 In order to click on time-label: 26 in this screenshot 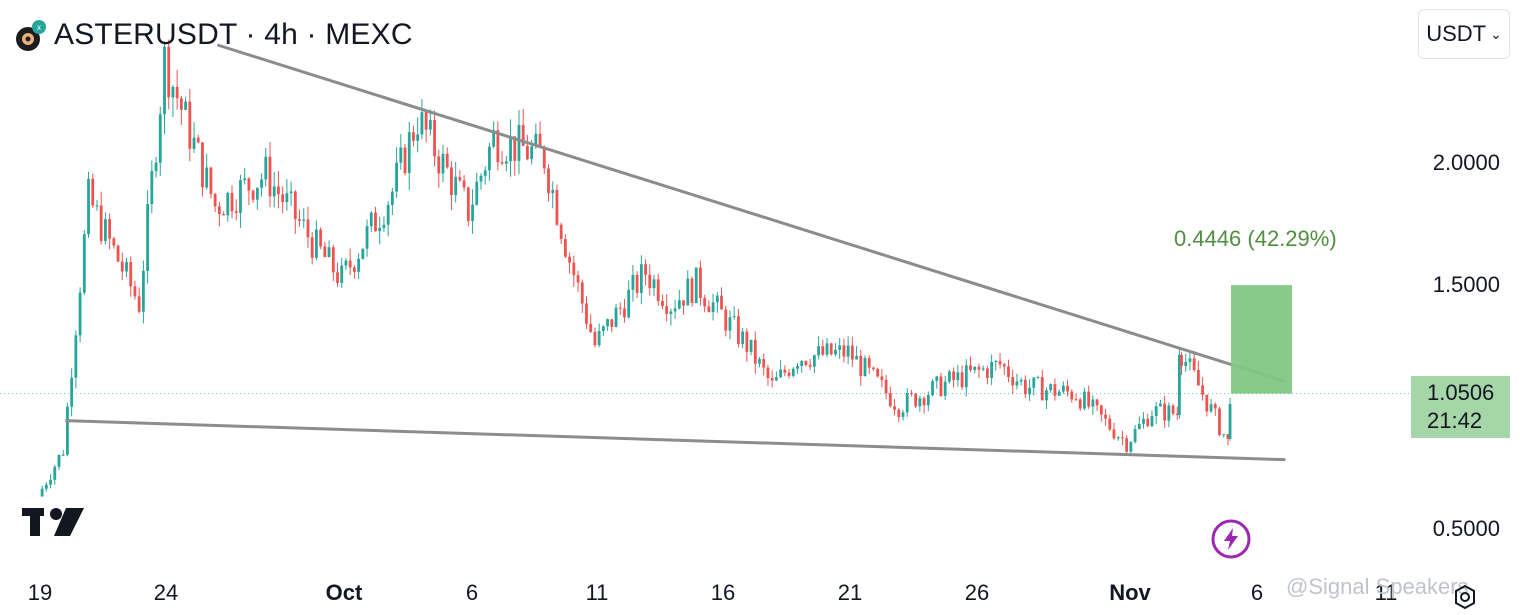, I will do `click(977, 592)`.